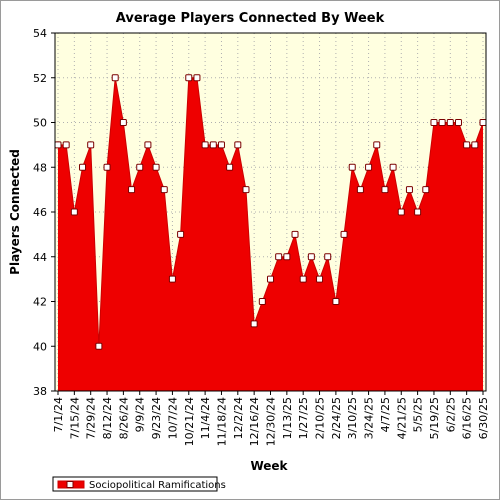  I want to click on y-tick-label: 54, so click(40, 33).